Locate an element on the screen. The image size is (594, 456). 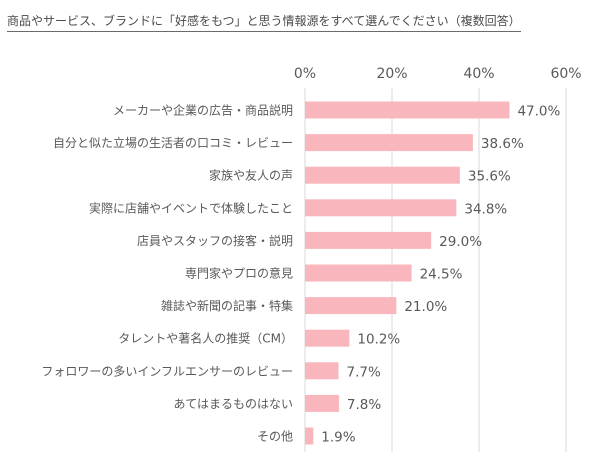
category-label-1: 自分と似た立場の生活者の口コミ・レビュー is located at coordinates (173, 142).